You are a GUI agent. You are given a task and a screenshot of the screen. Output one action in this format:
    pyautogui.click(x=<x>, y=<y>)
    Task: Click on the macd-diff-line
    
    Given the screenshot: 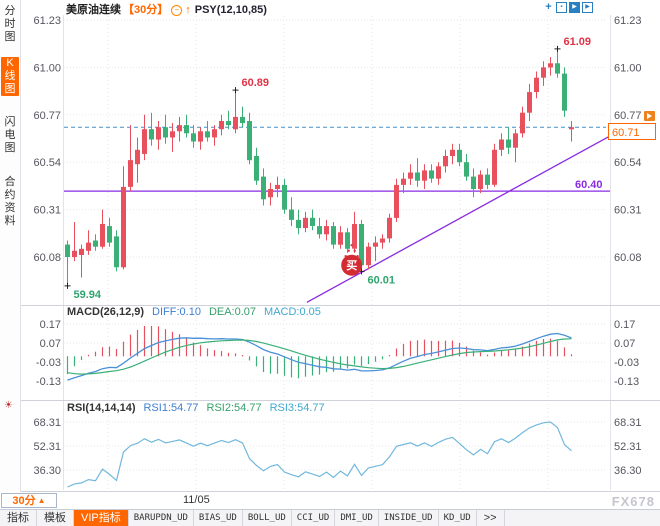 What is the action you would take?
    pyautogui.click(x=319, y=356)
    